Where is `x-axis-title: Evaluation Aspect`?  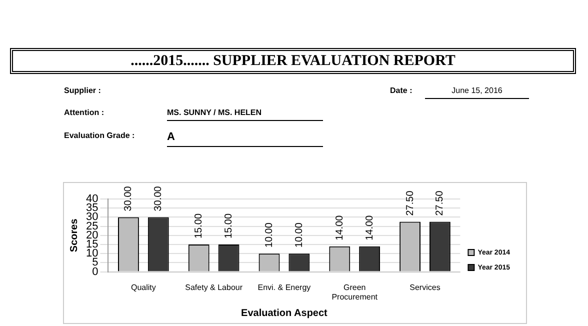
x-axis-title: Evaluation Aspect is located at coordinates (284, 313).